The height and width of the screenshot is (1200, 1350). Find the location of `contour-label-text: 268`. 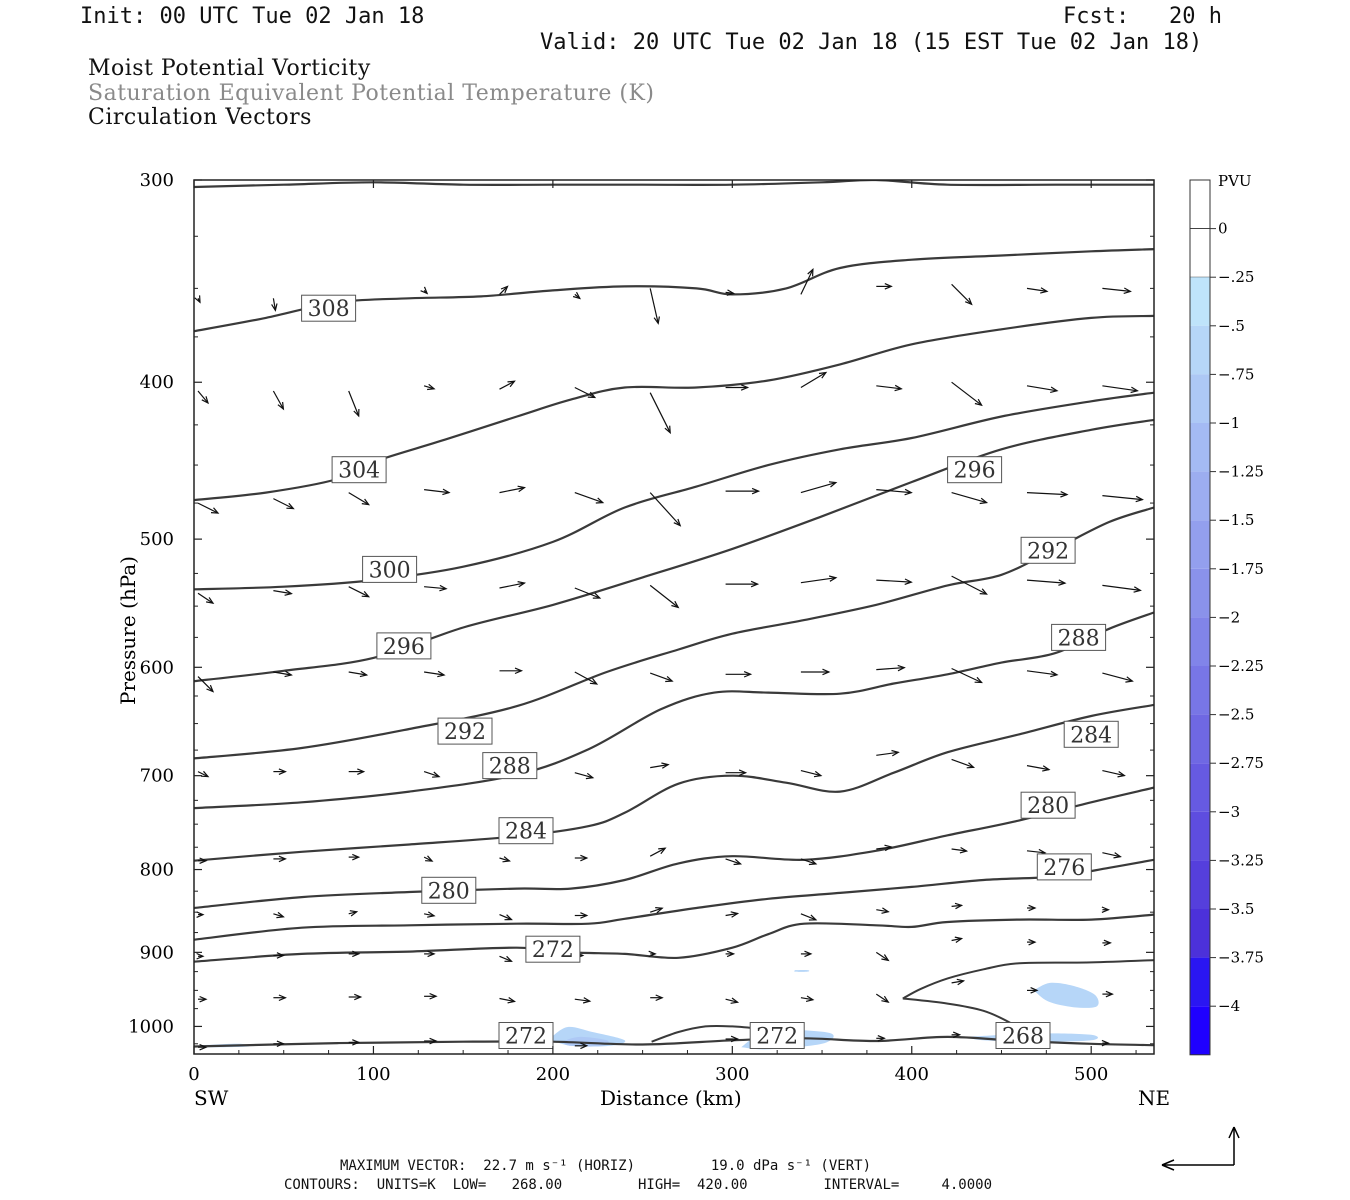

contour-label-text: 268 is located at coordinates (1023, 1037).